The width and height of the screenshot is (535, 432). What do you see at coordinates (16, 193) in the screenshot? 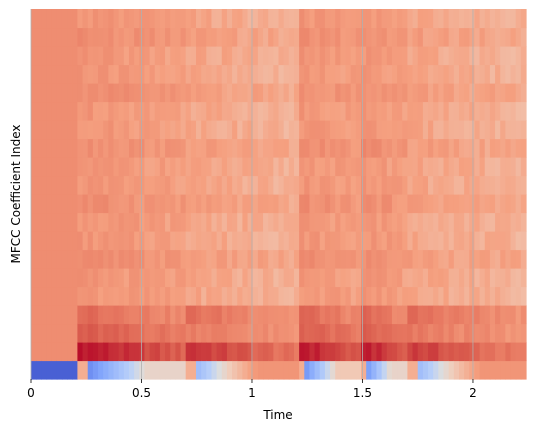
I see `y-axis-label: MFCC Coefficient Index` at bounding box center [16, 193].